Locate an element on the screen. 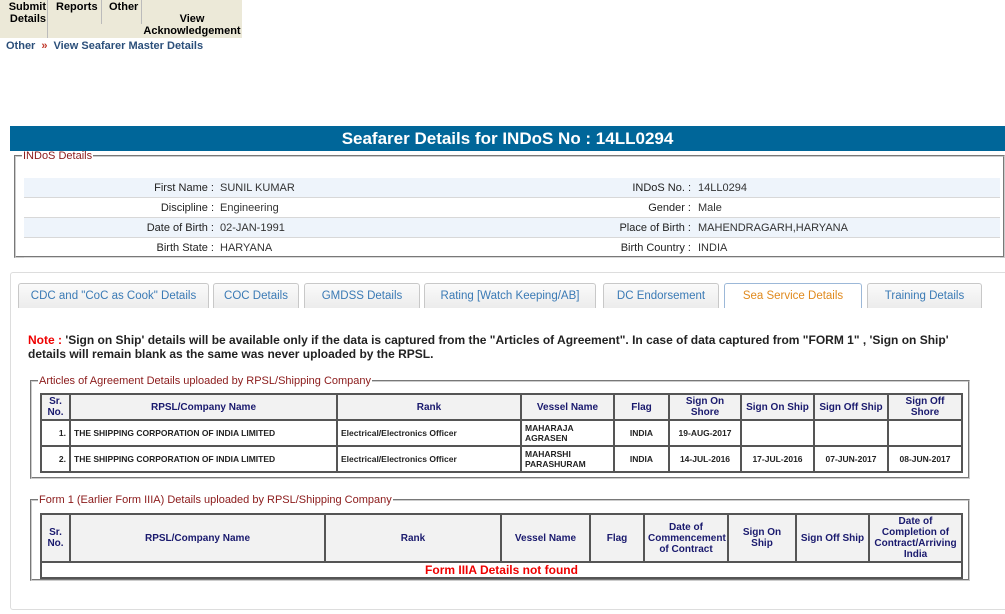  tab-coc-details: COC Details is located at coordinates (256, 295).